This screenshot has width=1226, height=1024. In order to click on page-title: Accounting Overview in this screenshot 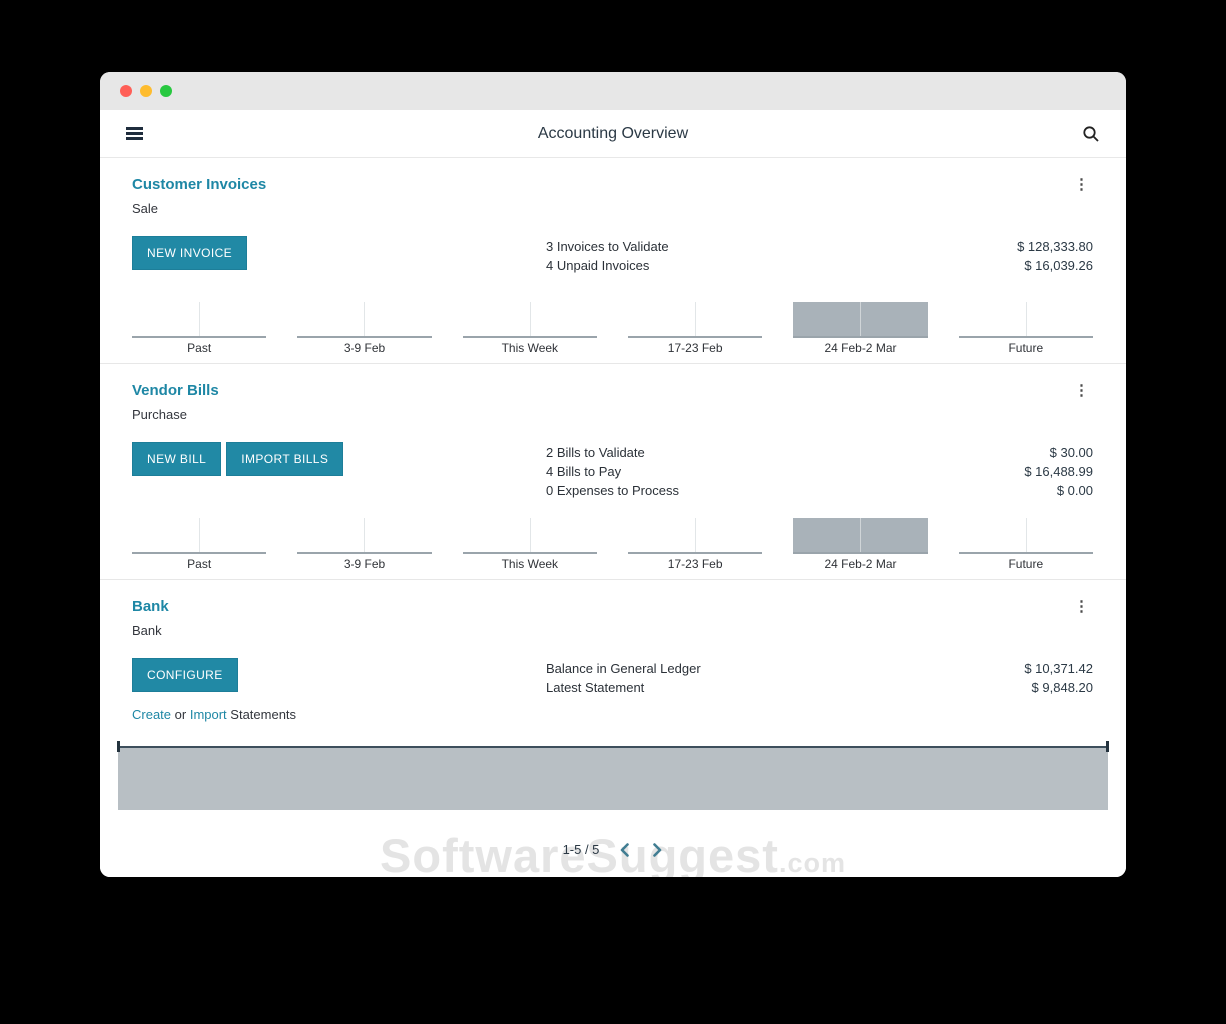, I will do `click(613, 133)`.